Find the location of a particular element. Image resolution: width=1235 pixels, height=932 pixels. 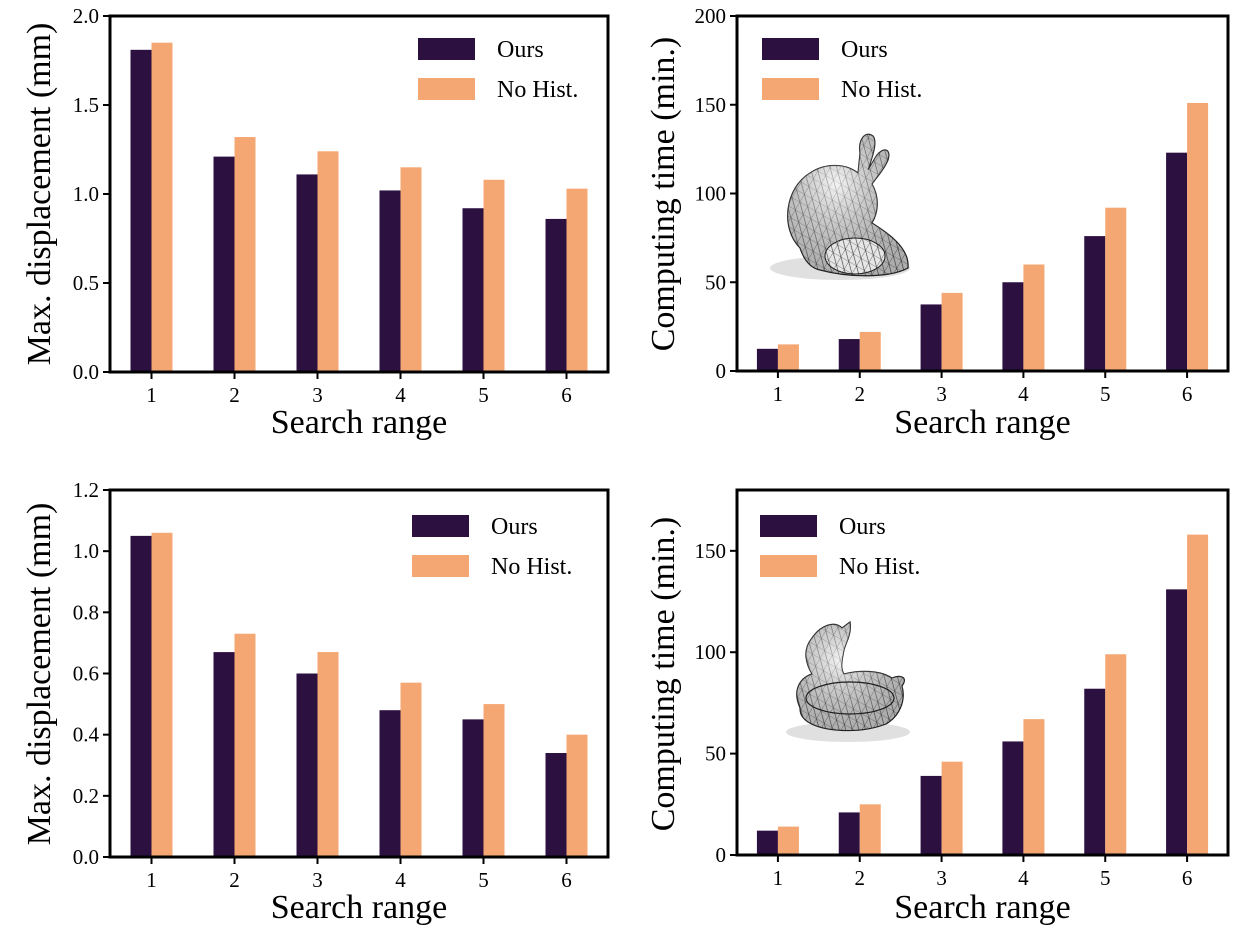

y-tick-label: 2.0 is located at coordinates (86, 16).